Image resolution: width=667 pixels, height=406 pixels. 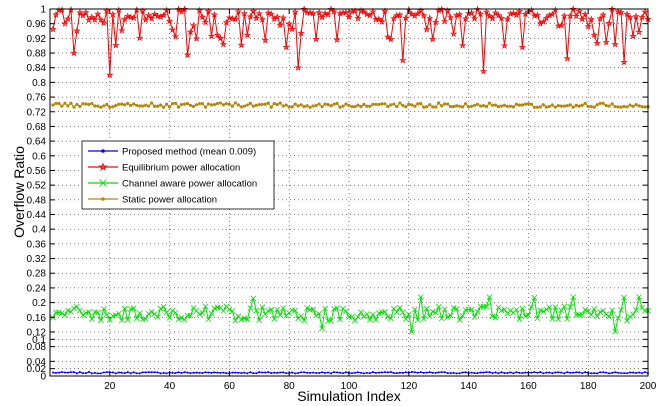 I want to click on x-tick-label: 120, so click(x=408, y=386).